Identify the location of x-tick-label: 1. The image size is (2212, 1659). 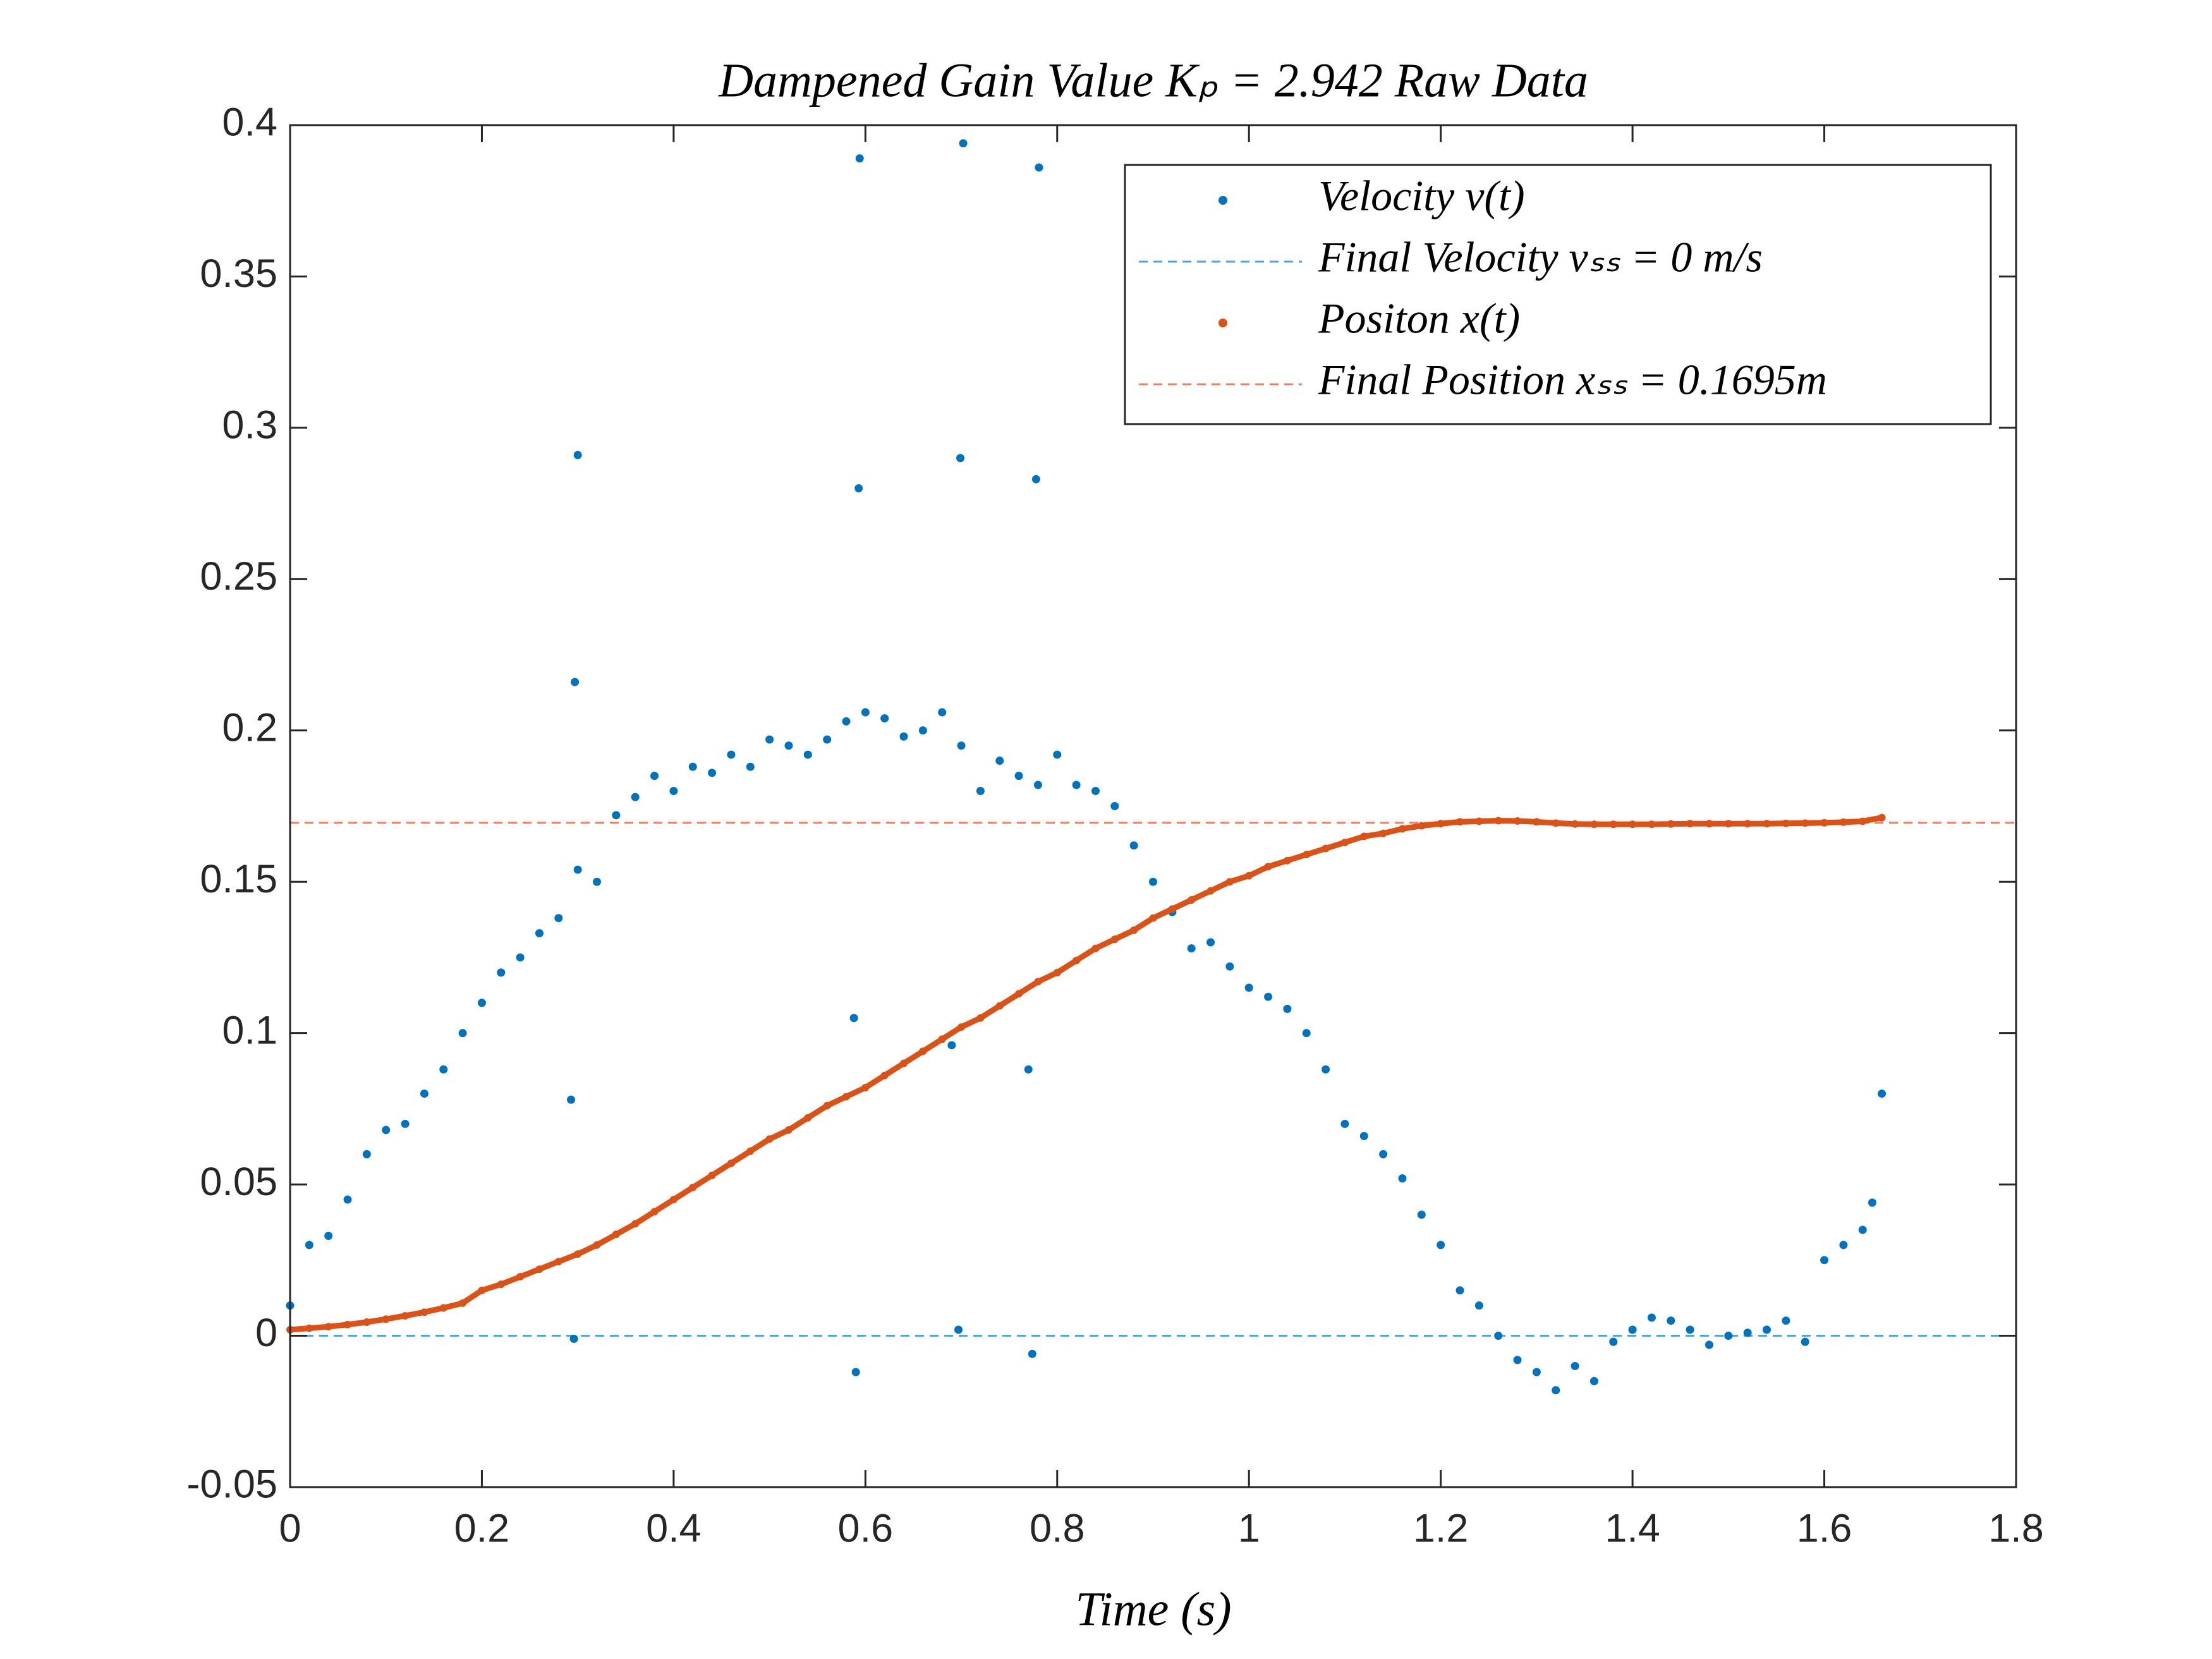
(1249, 1529).